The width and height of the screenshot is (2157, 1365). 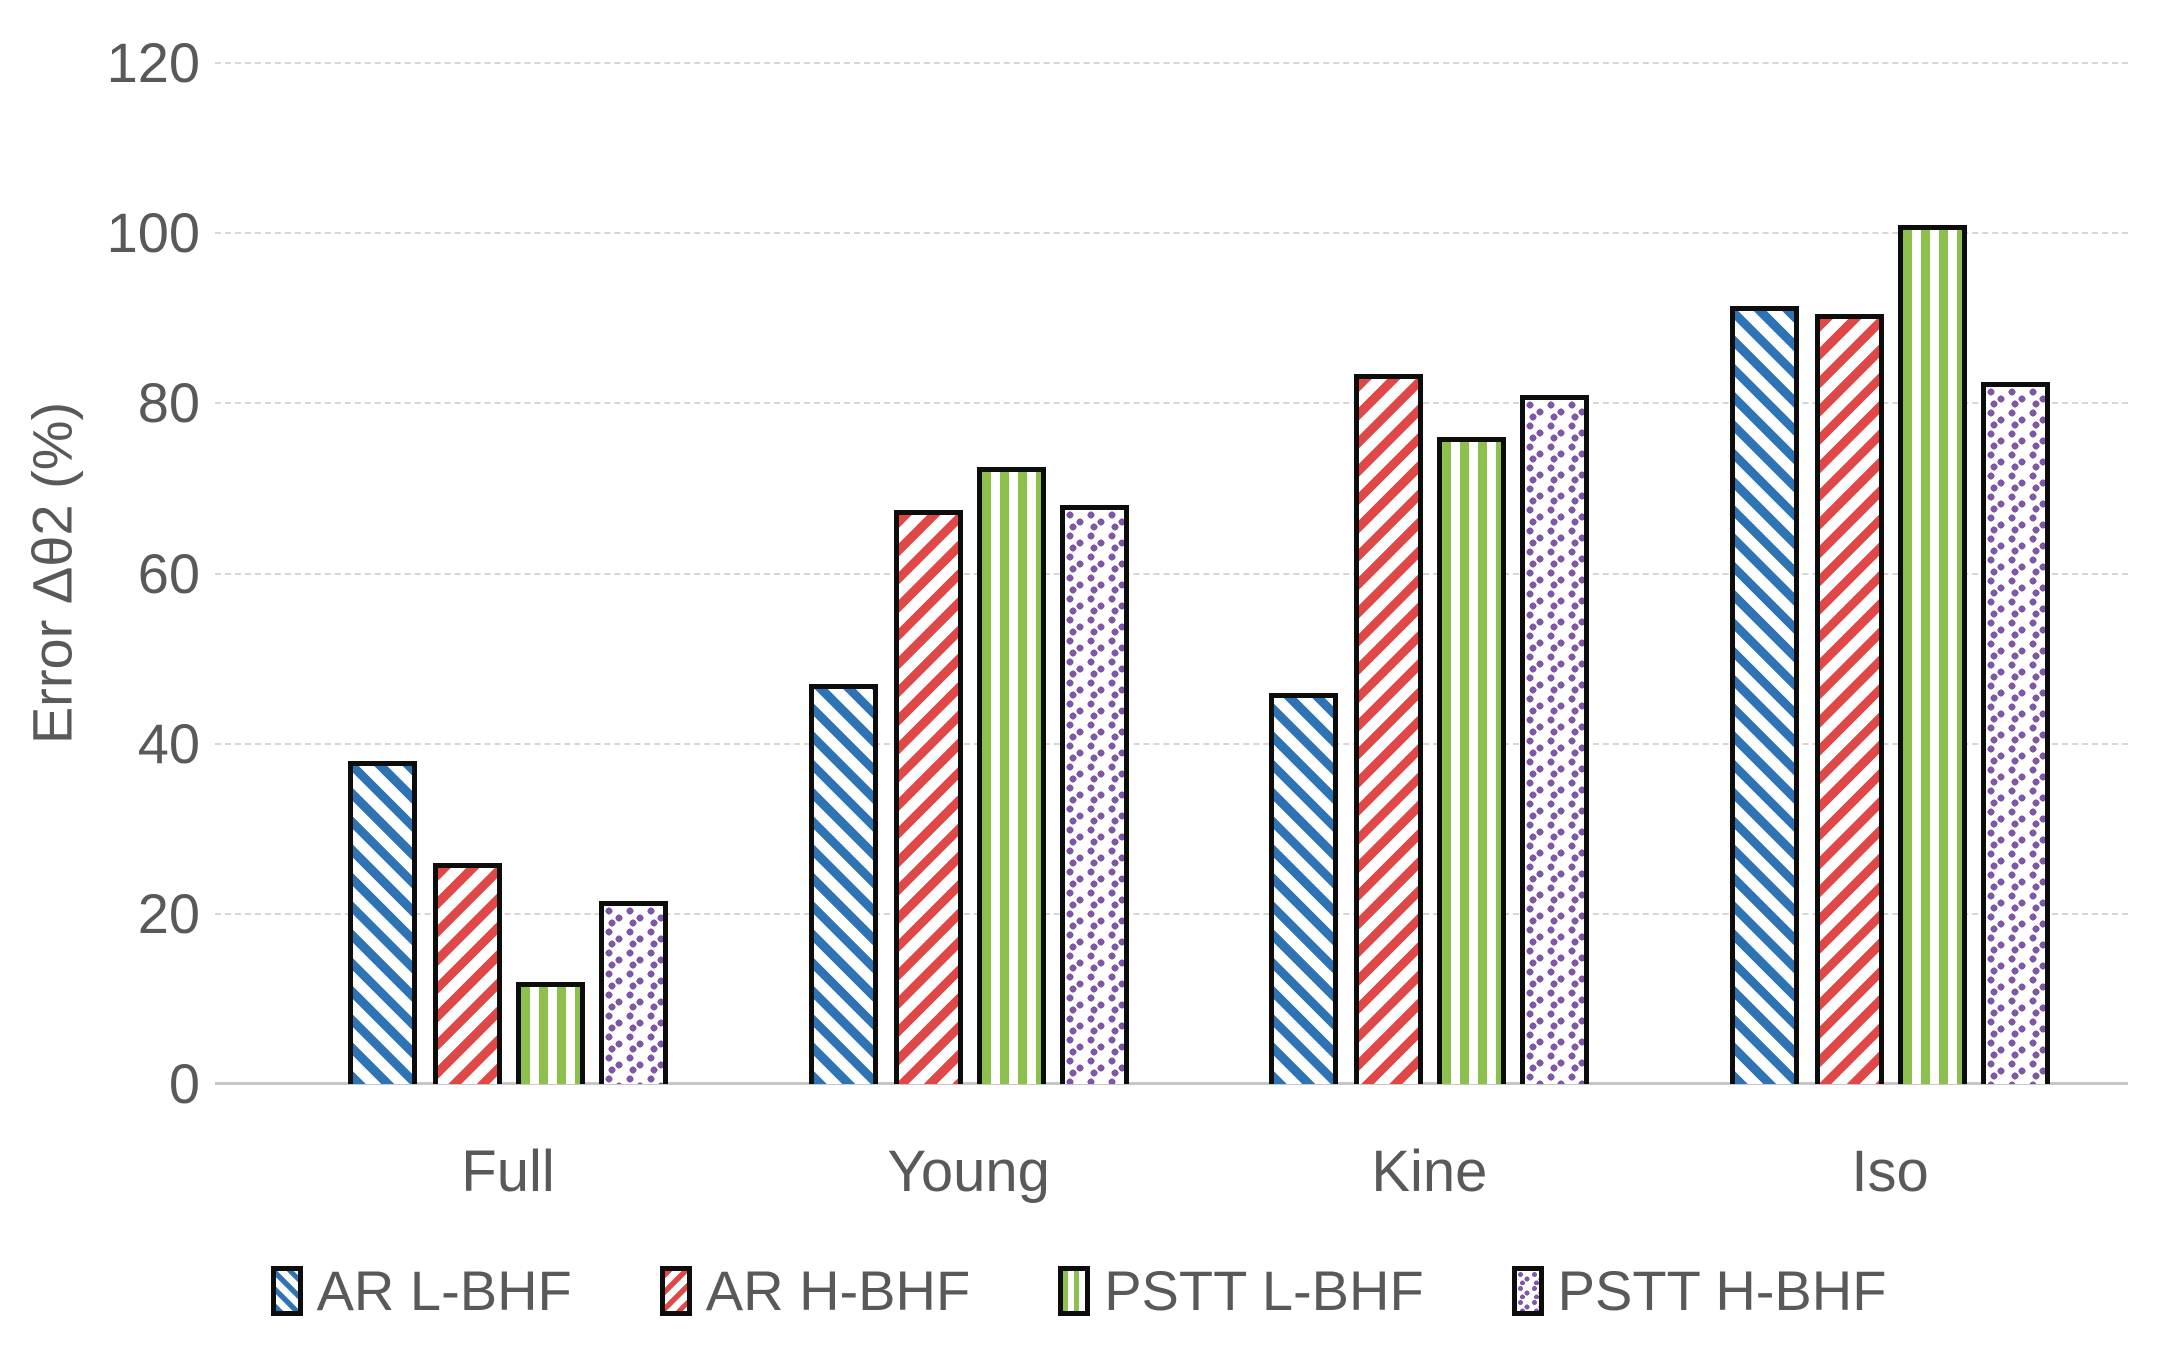 I want to click on bar-pstt-h-bhf-young, so click(x=1094, y=794).